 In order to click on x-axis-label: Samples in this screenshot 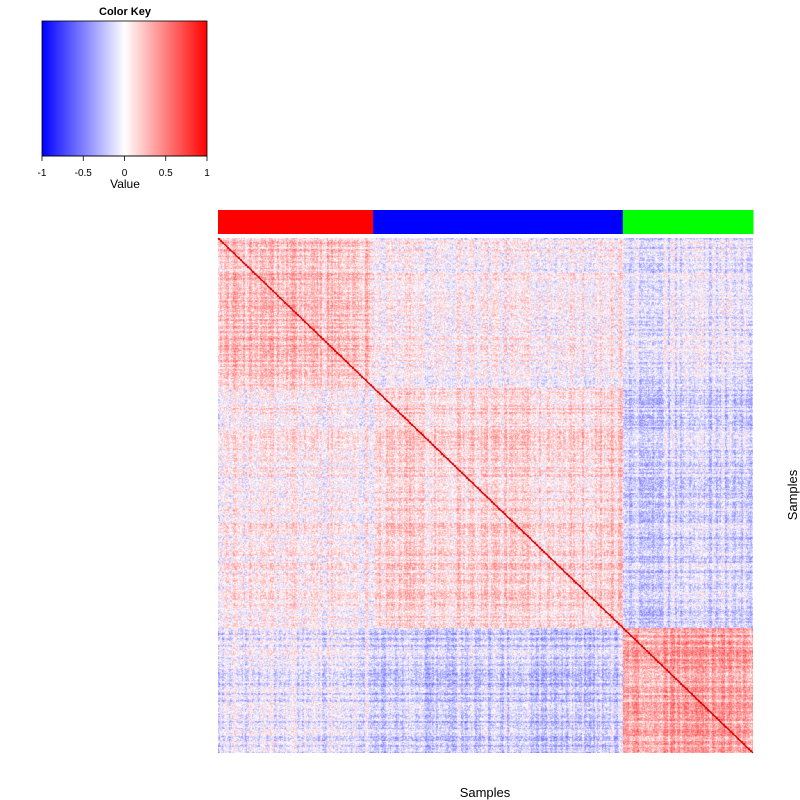, I will do `click(485, 792)`.